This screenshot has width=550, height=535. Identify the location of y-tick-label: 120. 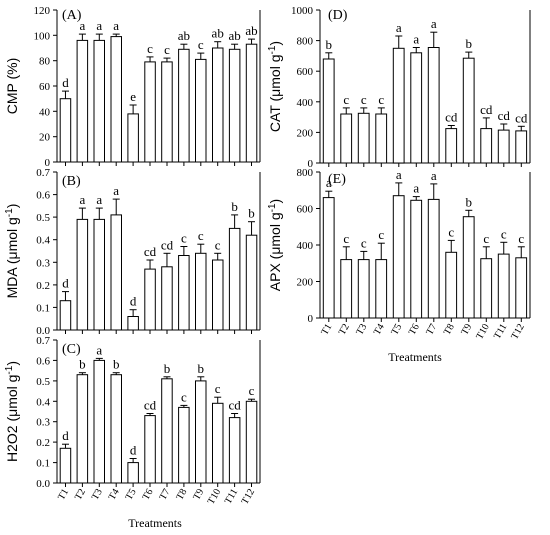
(42, 11).